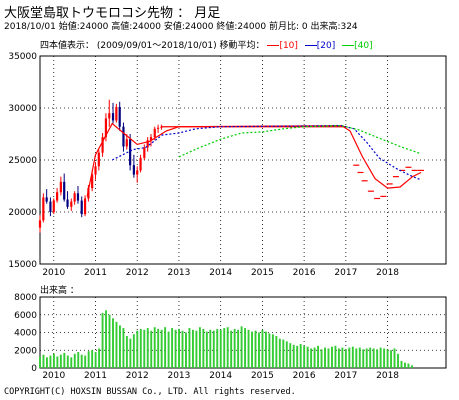  I want to click on price-x-tick-label: 2016, so click(304, 273).